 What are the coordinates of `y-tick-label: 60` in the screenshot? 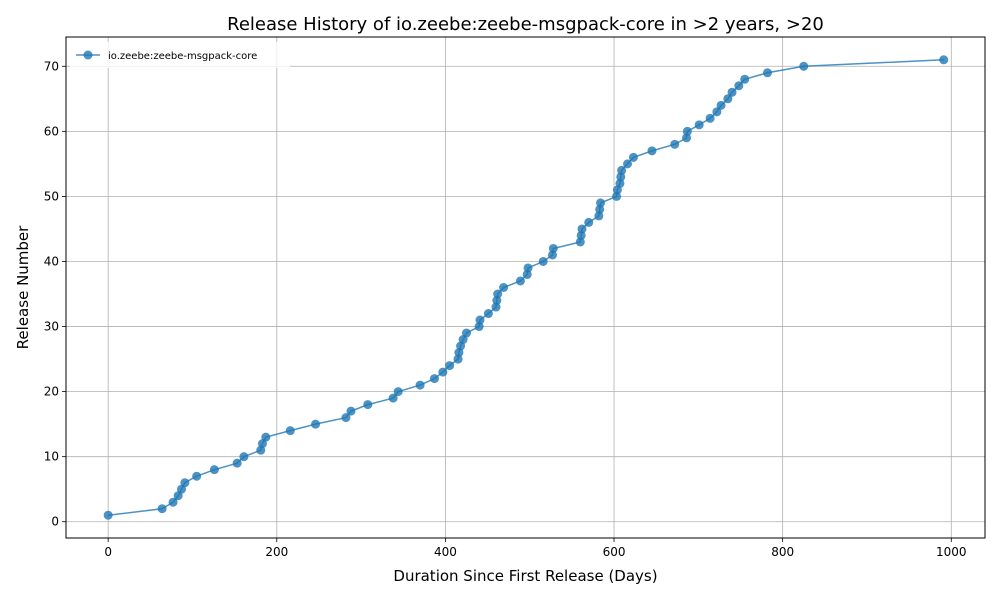 It's located at (51, 131).